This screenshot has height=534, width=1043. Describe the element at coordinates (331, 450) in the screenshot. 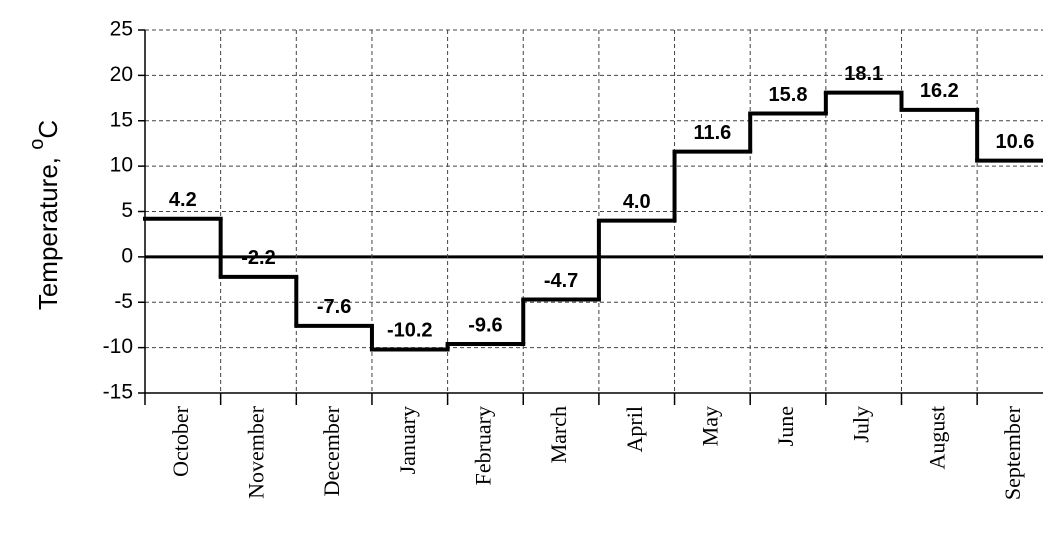

I see `x-tick-label: December` at that location.